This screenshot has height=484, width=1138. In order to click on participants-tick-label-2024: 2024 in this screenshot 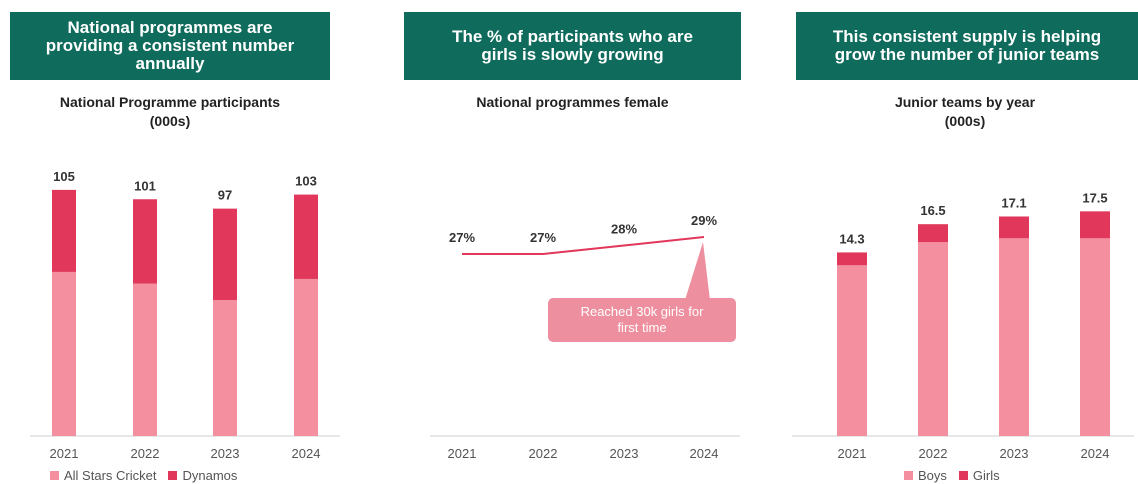, I will do `click(306, 453)`.